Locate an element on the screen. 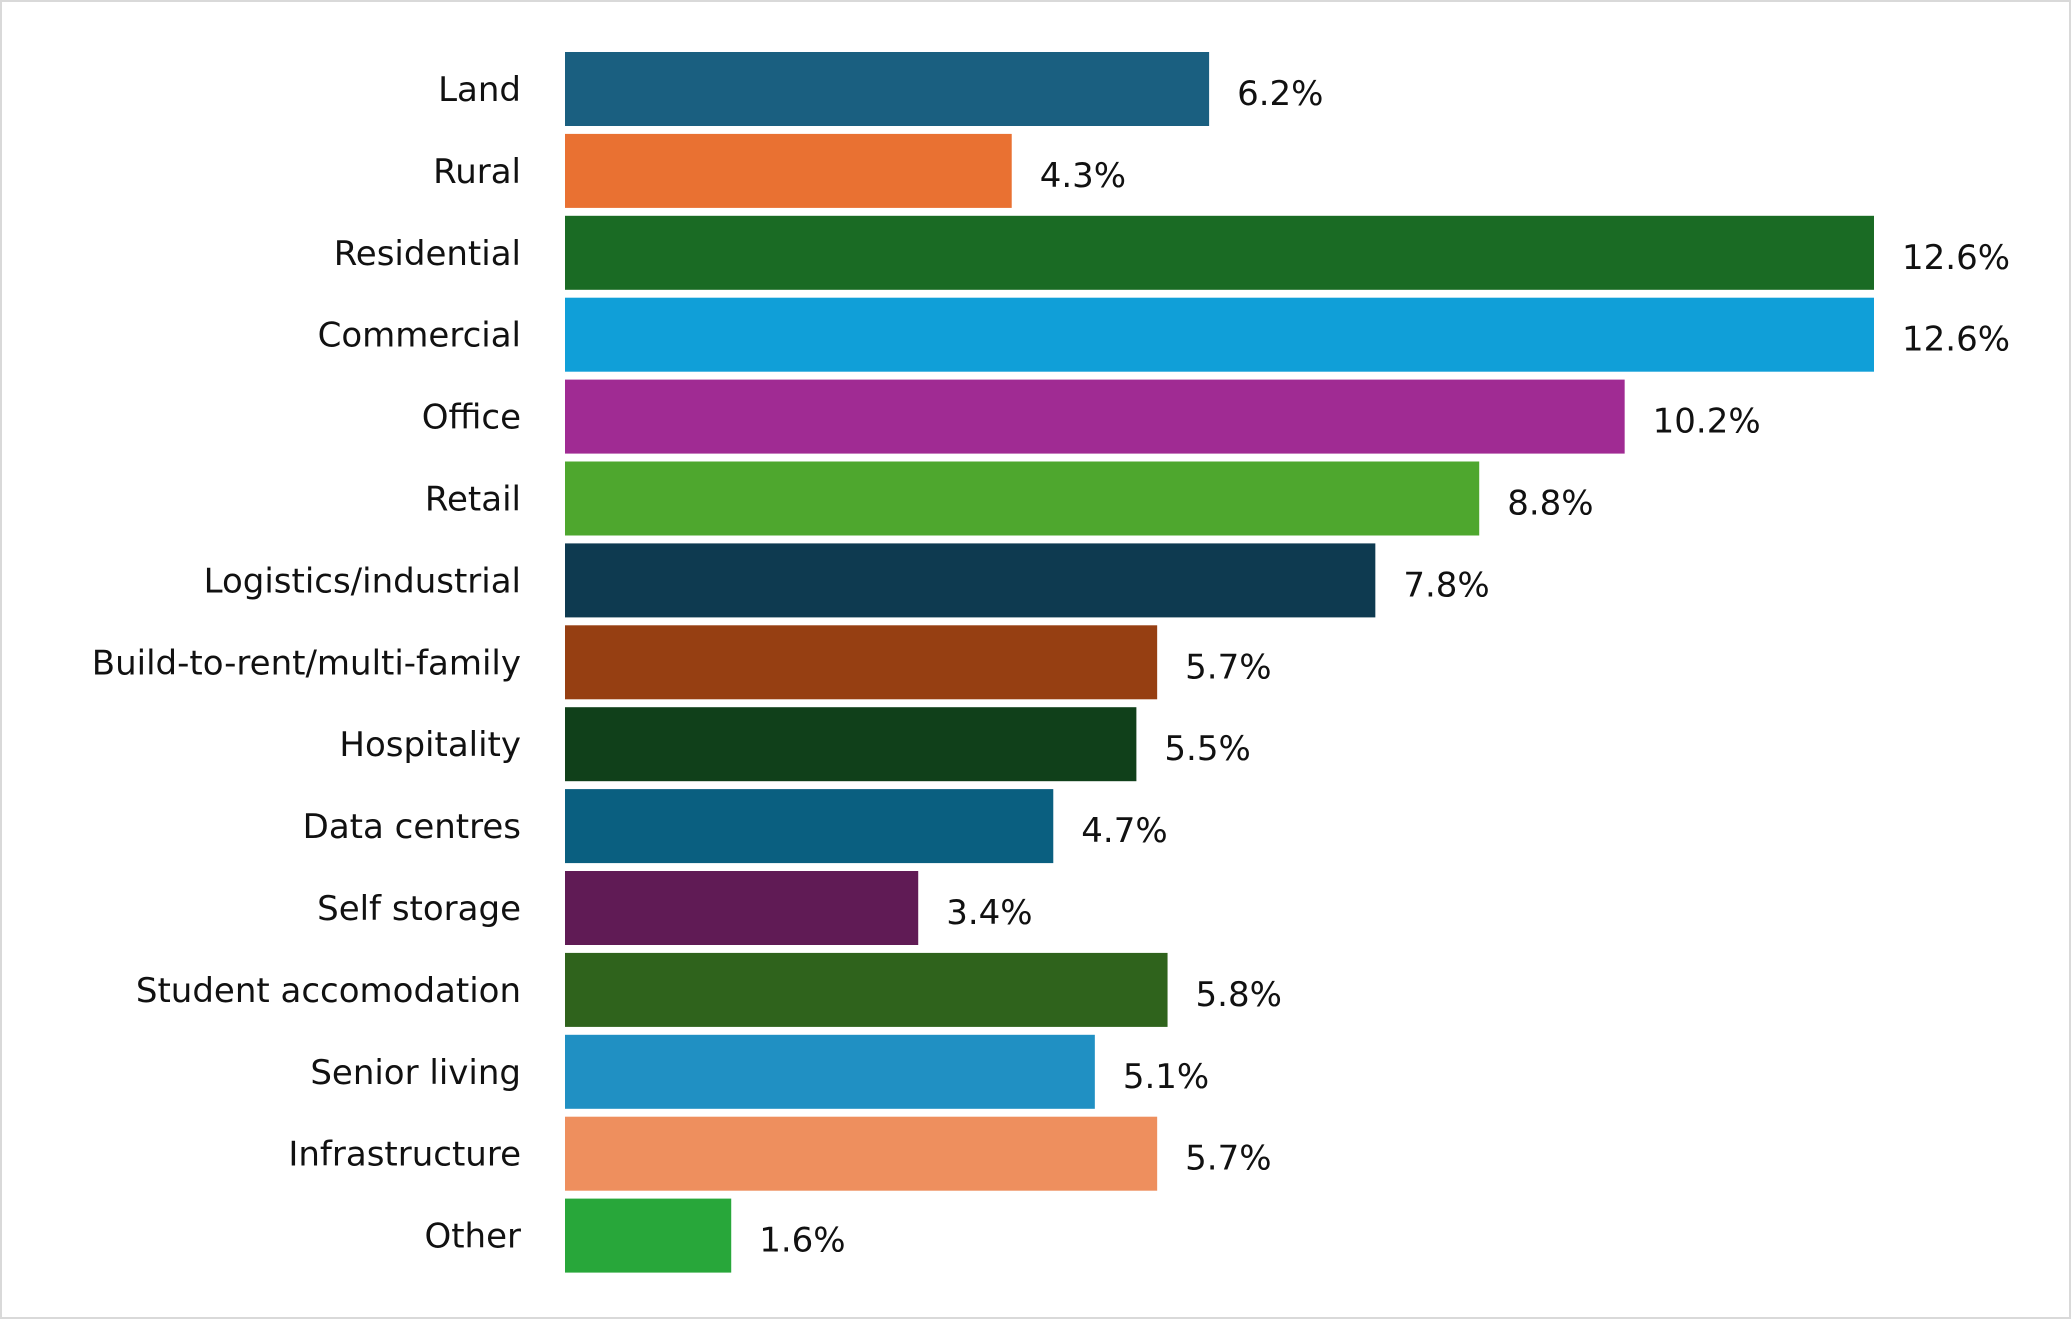  category-label: Infrastructure is located at coordinates (404, 1155).